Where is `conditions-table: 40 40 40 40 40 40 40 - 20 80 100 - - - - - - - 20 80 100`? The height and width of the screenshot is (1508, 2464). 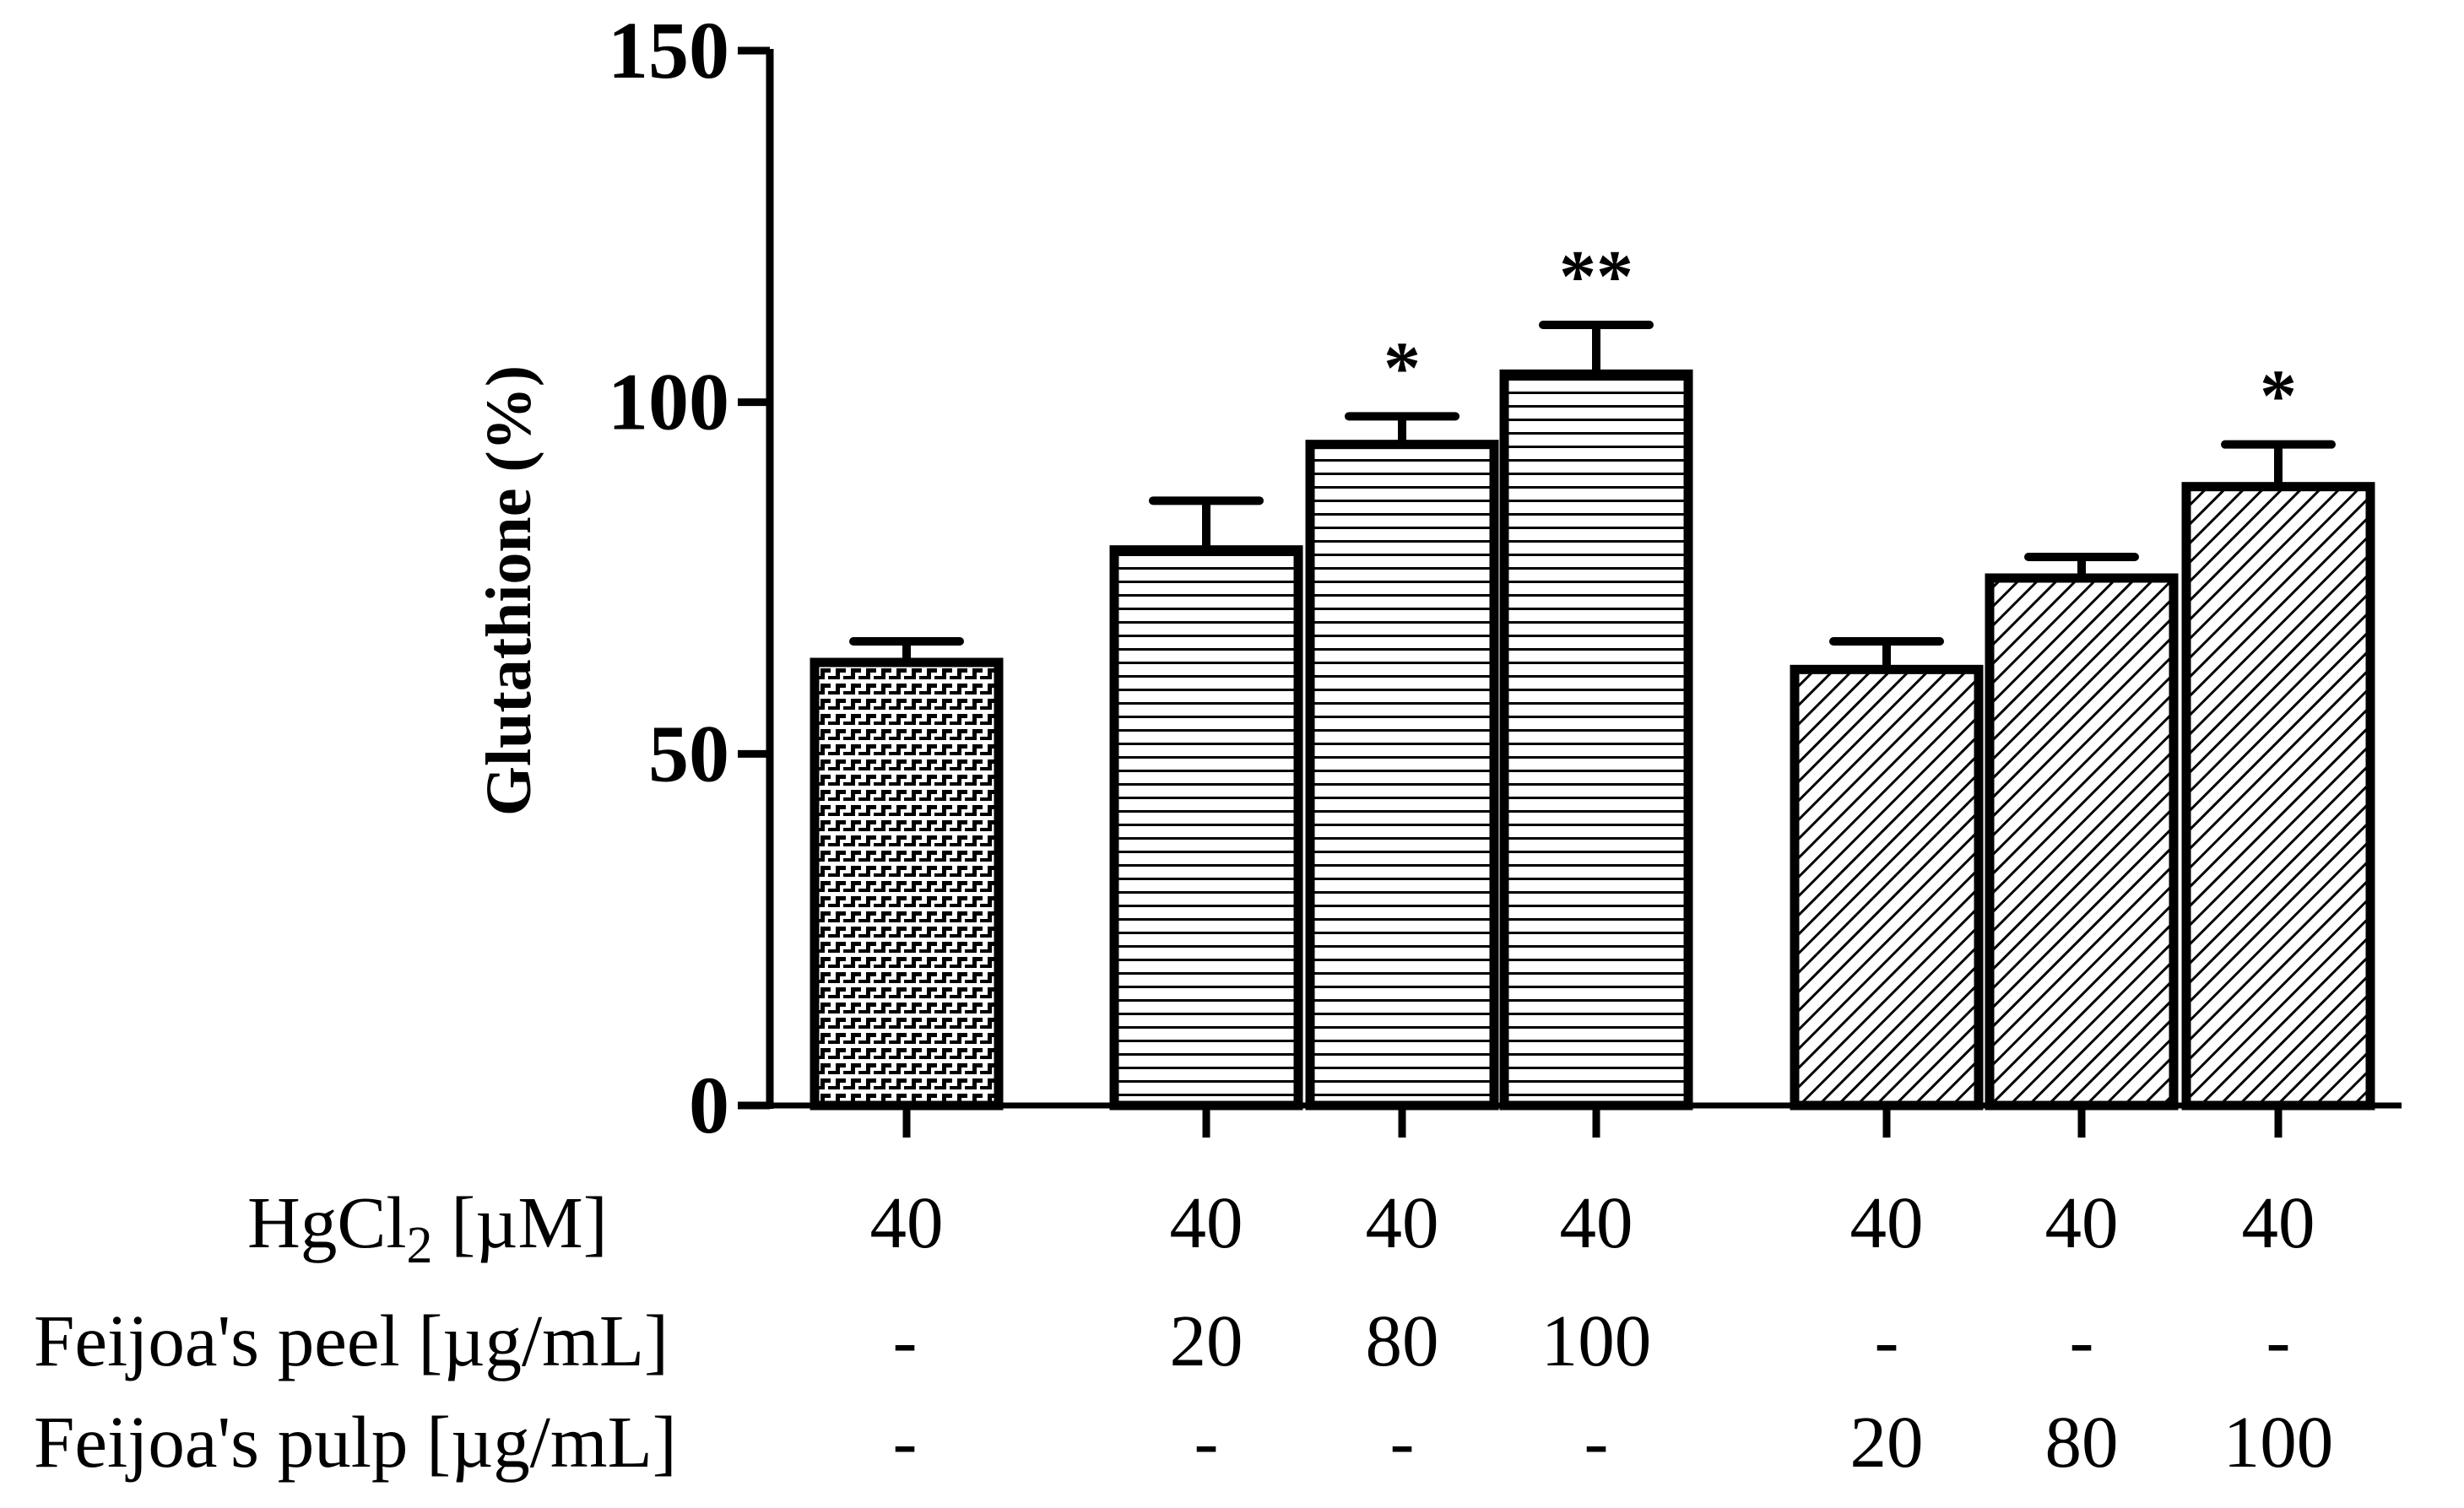
conditions-table: 40 40 40 40 40 40 40 - 20 80 100 - - - - - - - 20 80 100 is located at coordinates (1602, 1332).